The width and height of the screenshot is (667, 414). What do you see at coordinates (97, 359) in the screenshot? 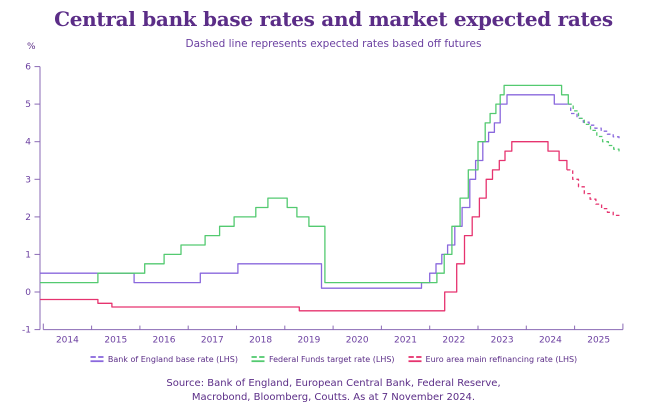
I see `boe-line-marker-icon` at bounding box center [97, 359].